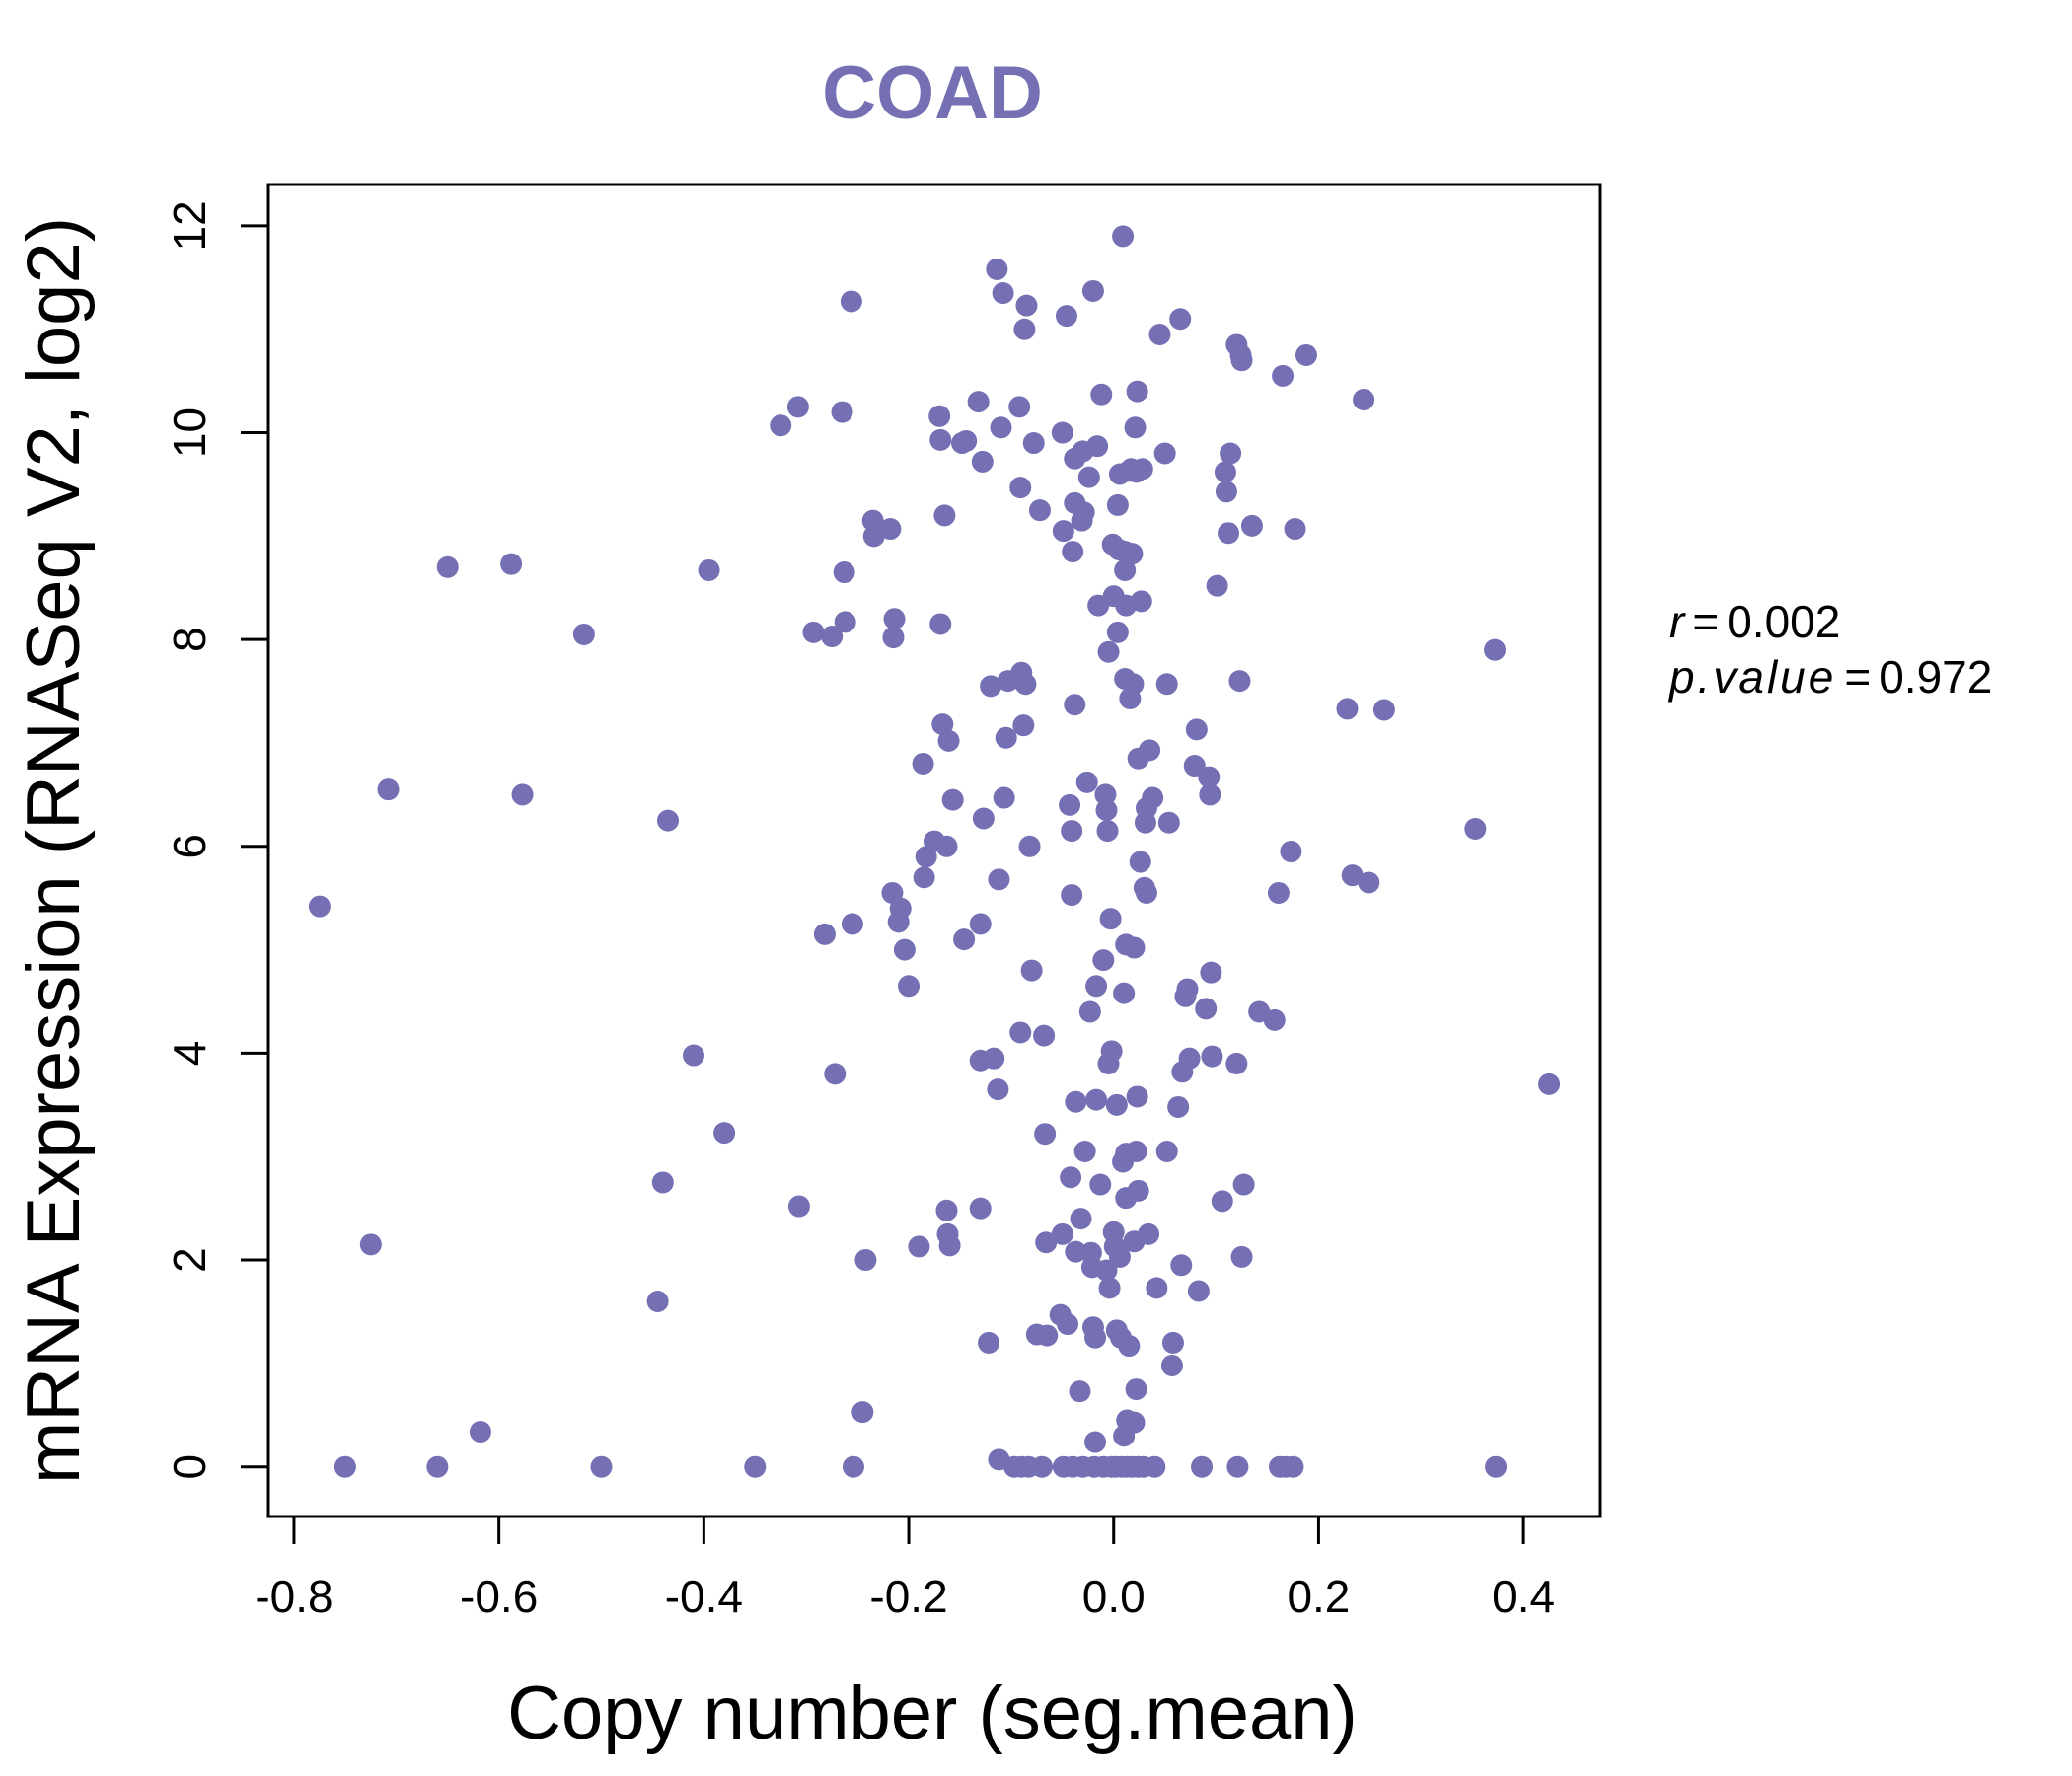 The image size is (2072, 1776). I want to click on x-tick-label: -0.6, so click(499, 1596).